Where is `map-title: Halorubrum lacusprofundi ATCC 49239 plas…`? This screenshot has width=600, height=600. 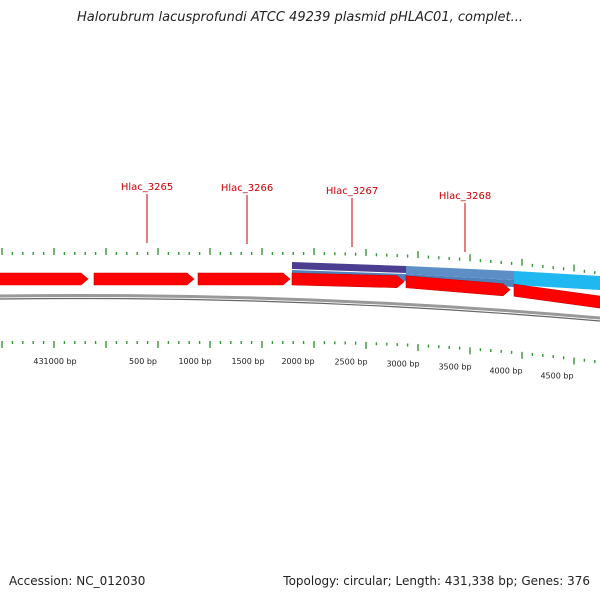
map-title: Halorubrum lacusprofundi ATCC 49239 plas… is located at coordinates (300, 17).